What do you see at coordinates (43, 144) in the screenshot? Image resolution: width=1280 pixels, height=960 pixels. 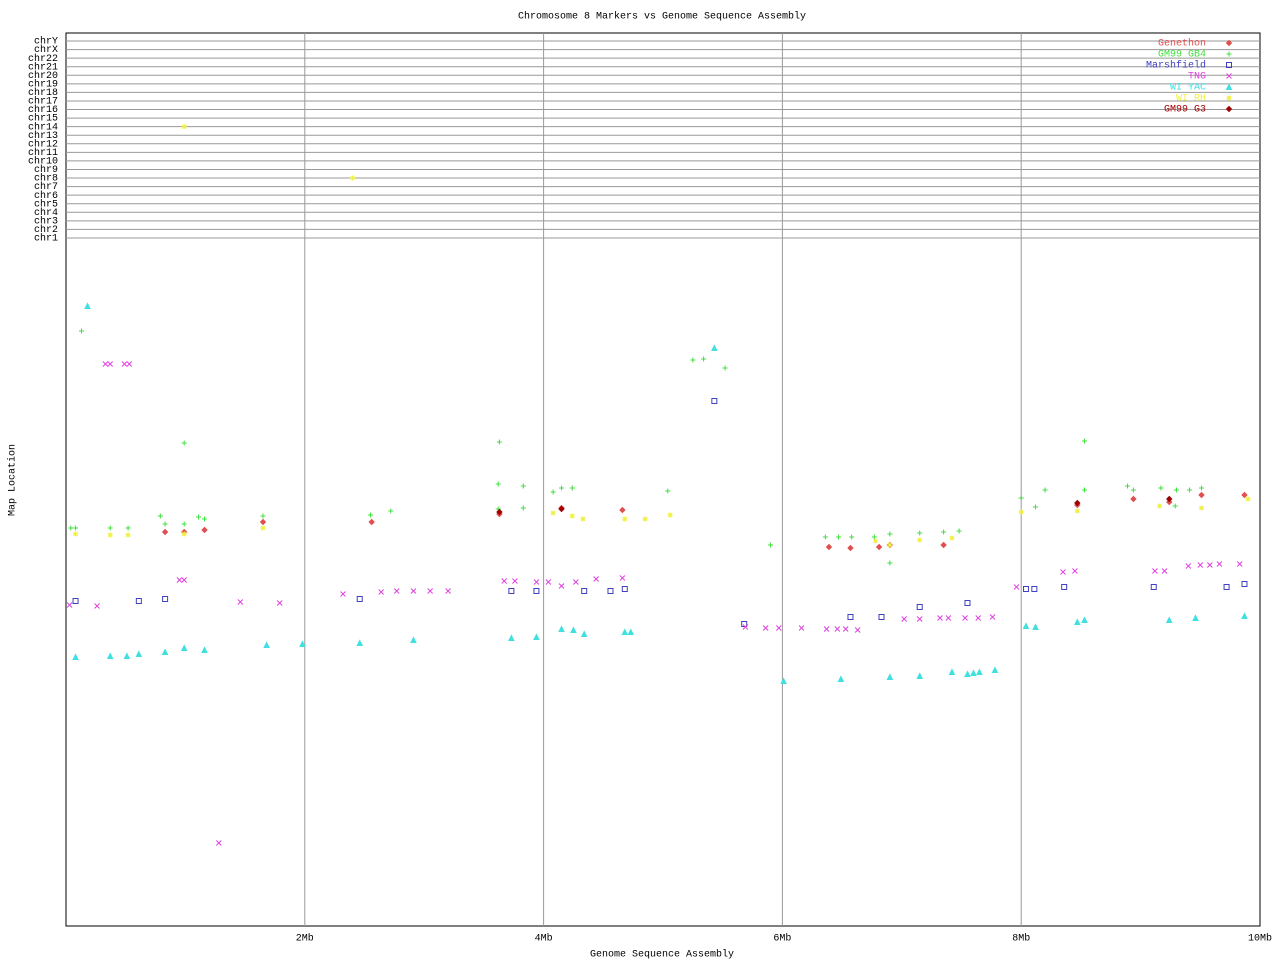 I see `y-category-label: chr12` at bounding box center [43, 144].